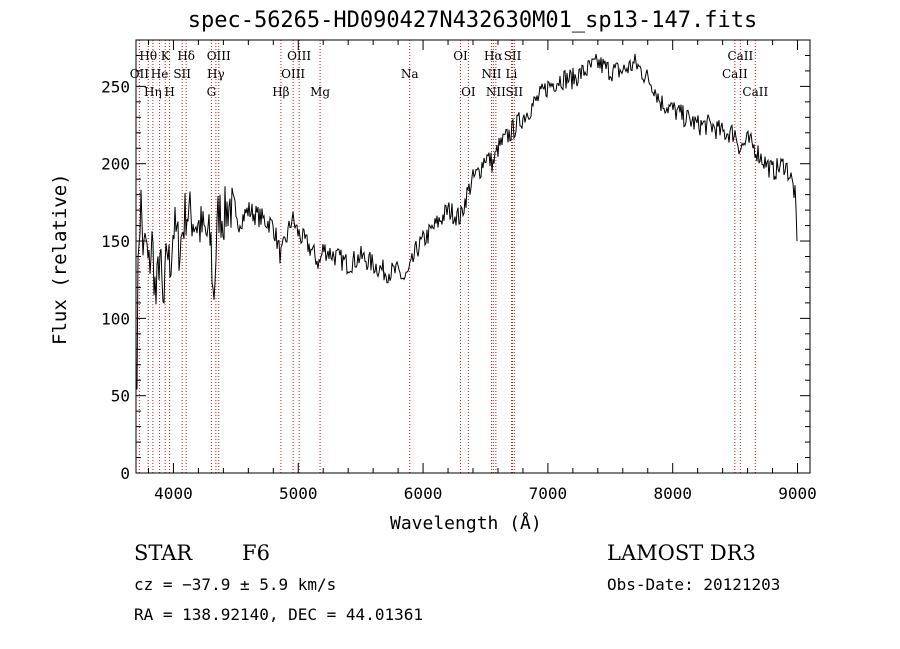  Describe the element at coordinates (169, 92) in the screenshot. I see `line-label: H` at that location.